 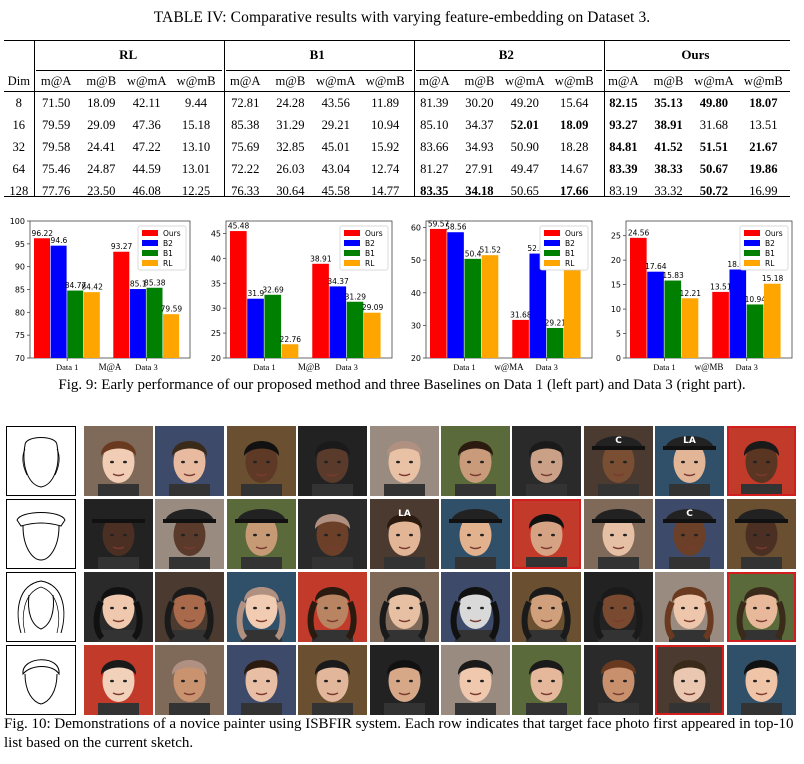 What do you see at coordinates (335, 124) in the screenshot?
I see `table-cell: 29.21` at bounding box center [335, 124].